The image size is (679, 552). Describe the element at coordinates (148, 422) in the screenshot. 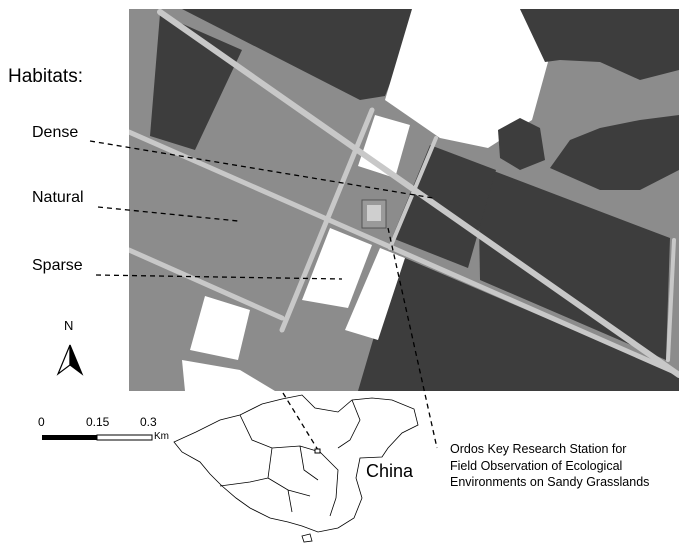

I see `scale-tick-2: 0.3` at that location.